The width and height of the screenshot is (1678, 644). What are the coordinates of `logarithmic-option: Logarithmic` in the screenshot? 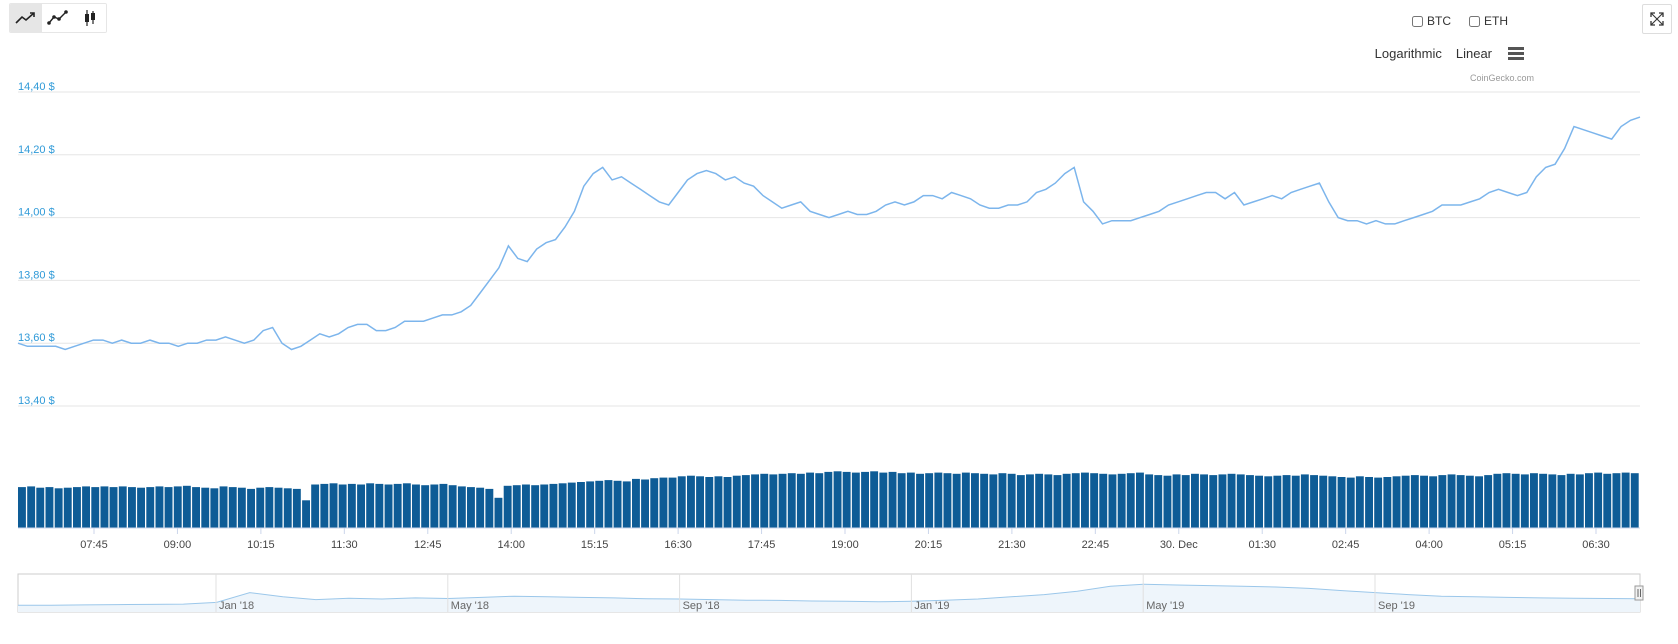 It's located at (1408, 53).